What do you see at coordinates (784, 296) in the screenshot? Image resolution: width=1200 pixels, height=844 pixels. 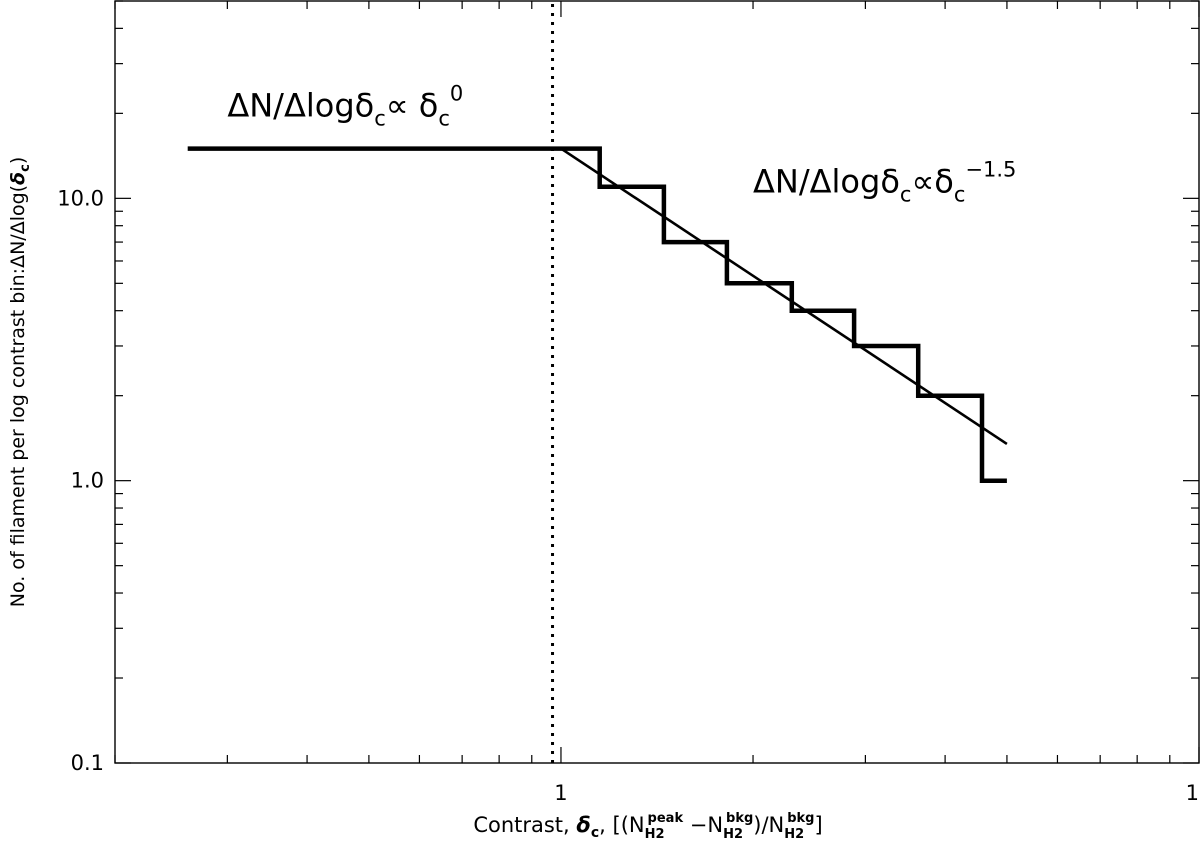 I see `power-law-fit-line` at bounding box center [784, 296].